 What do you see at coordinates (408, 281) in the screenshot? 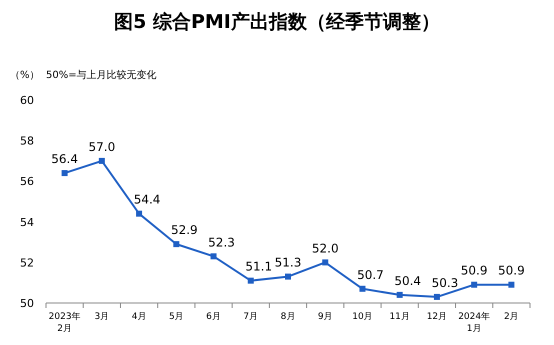
I see `data-label: 50.4` at bounding box center [408, 281].